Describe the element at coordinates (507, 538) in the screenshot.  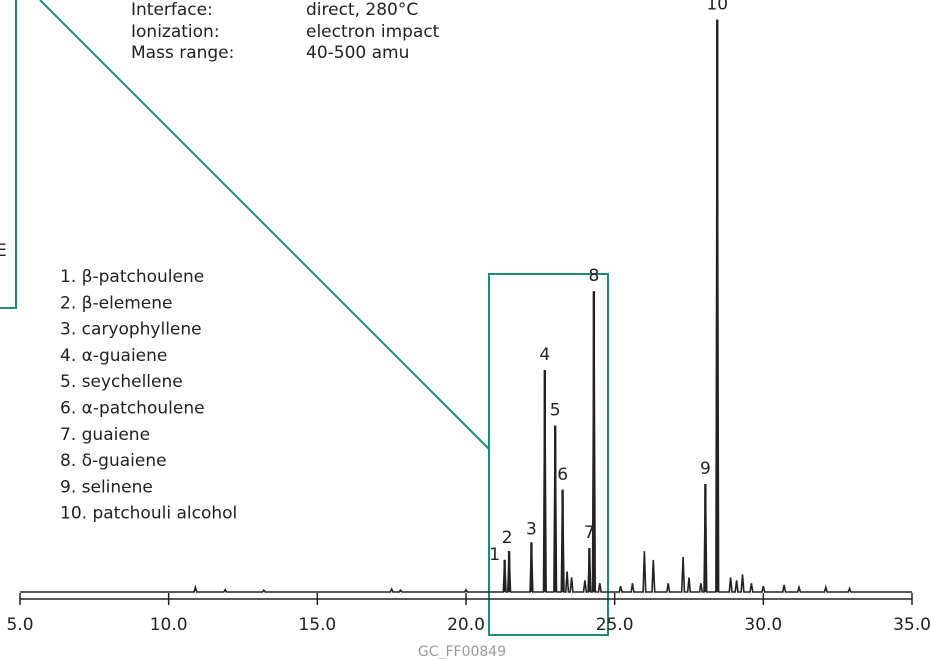
I see `peak-label-2: 2` at that location.